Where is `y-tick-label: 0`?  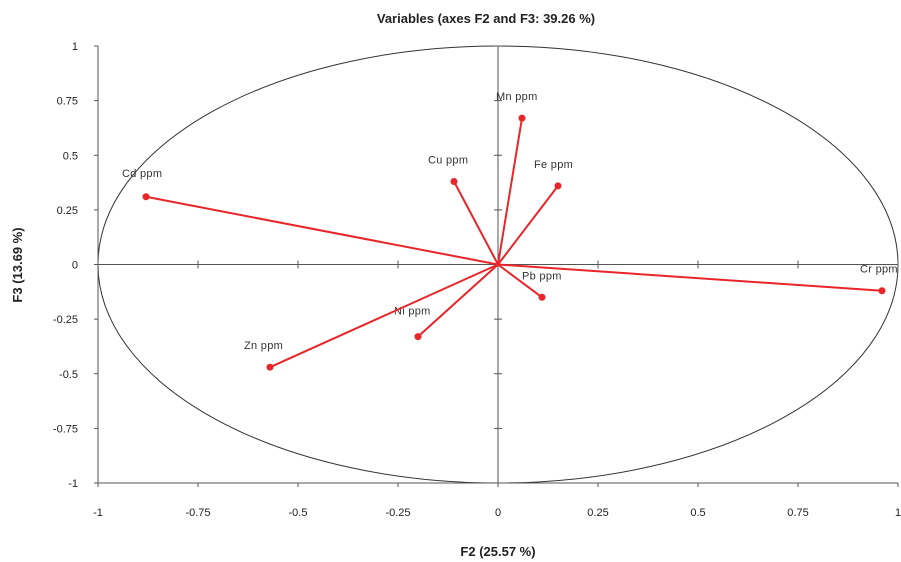 y-tick-label: 0 is located at coordinates (75, 266).